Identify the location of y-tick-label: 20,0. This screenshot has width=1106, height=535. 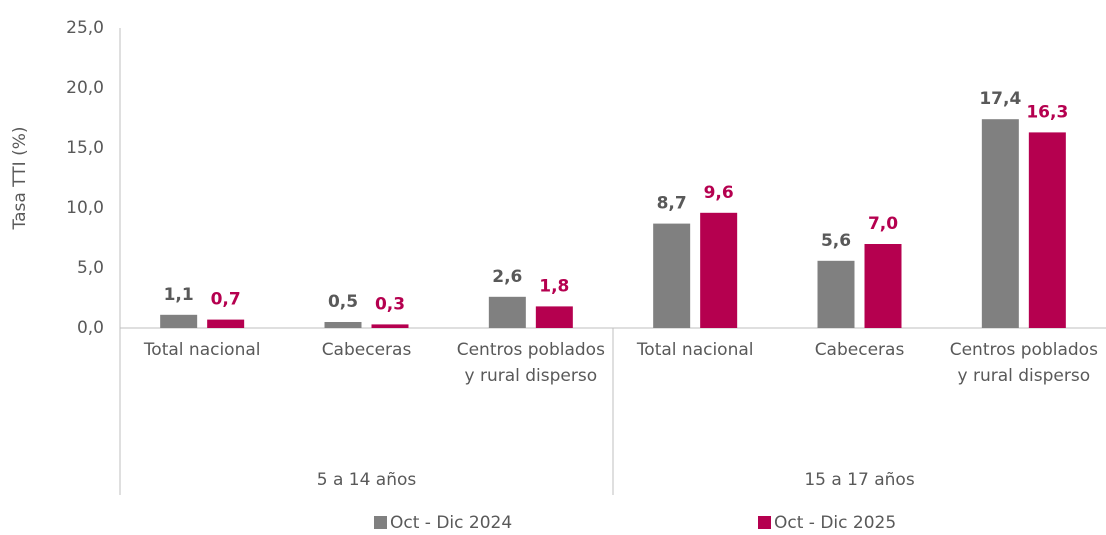
(85, 88).